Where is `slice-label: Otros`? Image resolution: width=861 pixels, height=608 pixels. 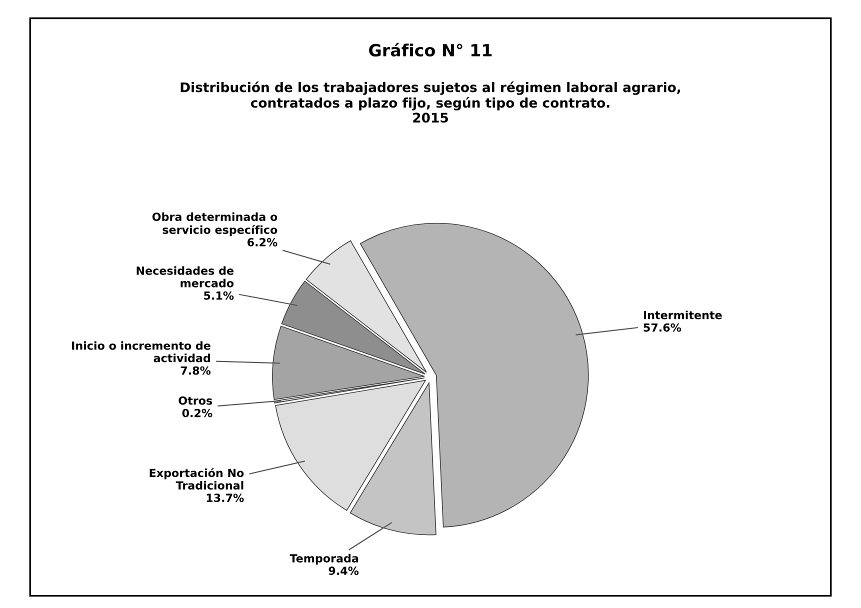
slice-label: Otros is located at coordinates (195, 400).